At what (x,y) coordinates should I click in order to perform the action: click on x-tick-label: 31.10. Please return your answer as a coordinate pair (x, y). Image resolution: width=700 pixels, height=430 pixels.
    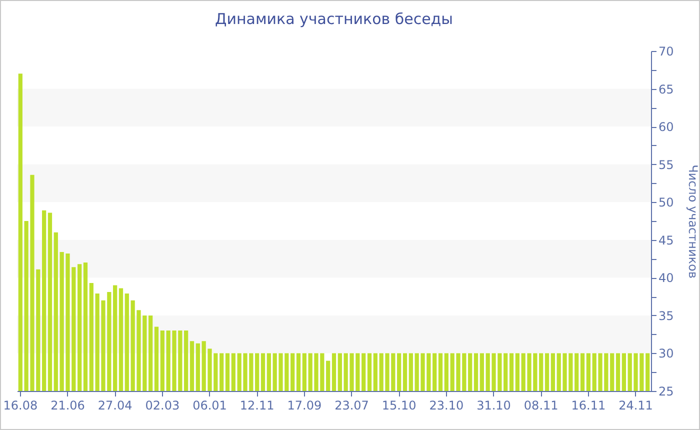
    Looking at the image, I should click on (493, 405).